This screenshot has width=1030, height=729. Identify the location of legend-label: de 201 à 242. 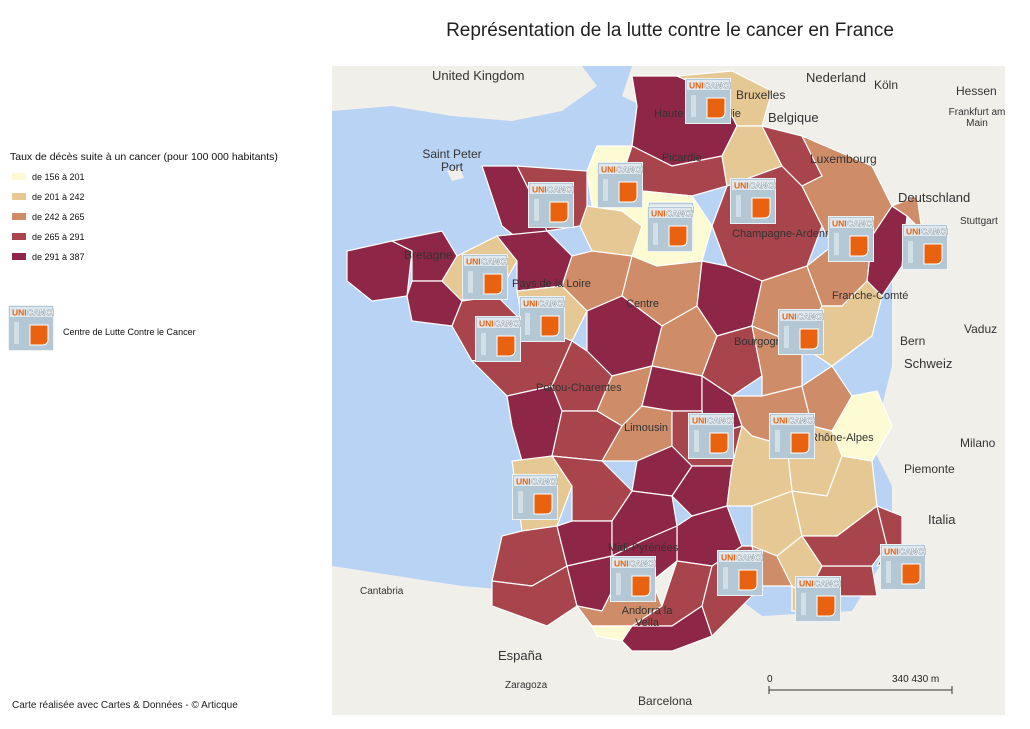
(58, 197).